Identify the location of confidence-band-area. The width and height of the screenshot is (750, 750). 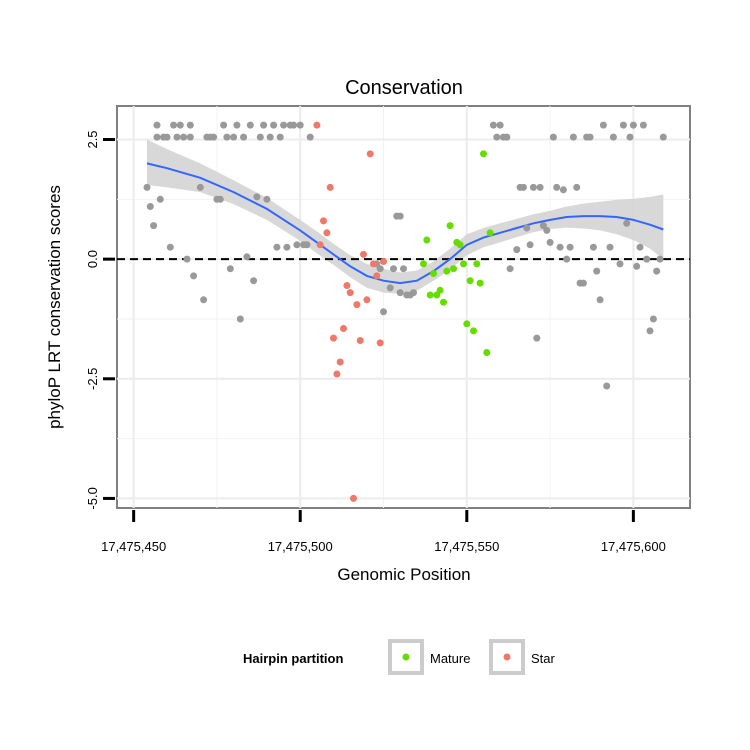
(405, 216).